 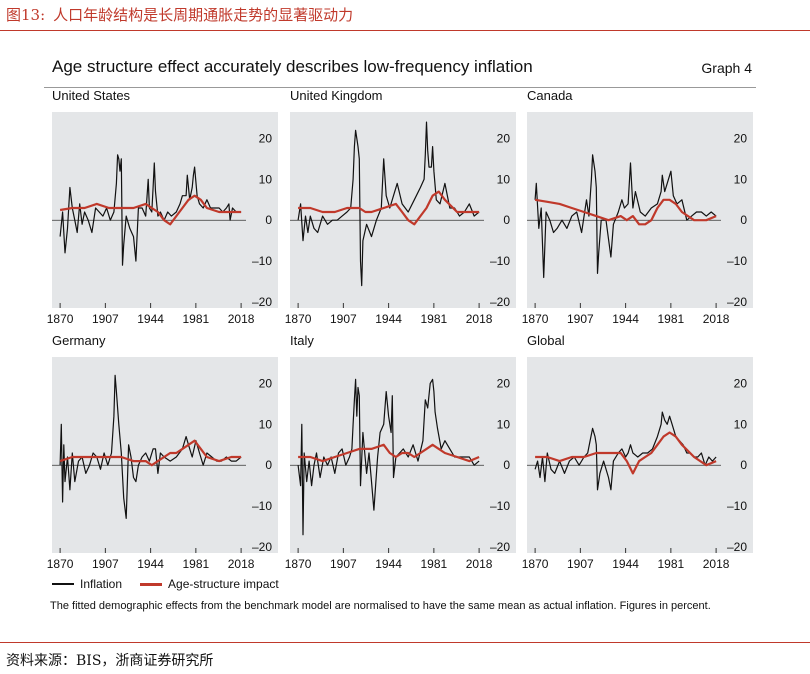 I want to click on panel-title-italy: Italy, so click(x=302, y=340).